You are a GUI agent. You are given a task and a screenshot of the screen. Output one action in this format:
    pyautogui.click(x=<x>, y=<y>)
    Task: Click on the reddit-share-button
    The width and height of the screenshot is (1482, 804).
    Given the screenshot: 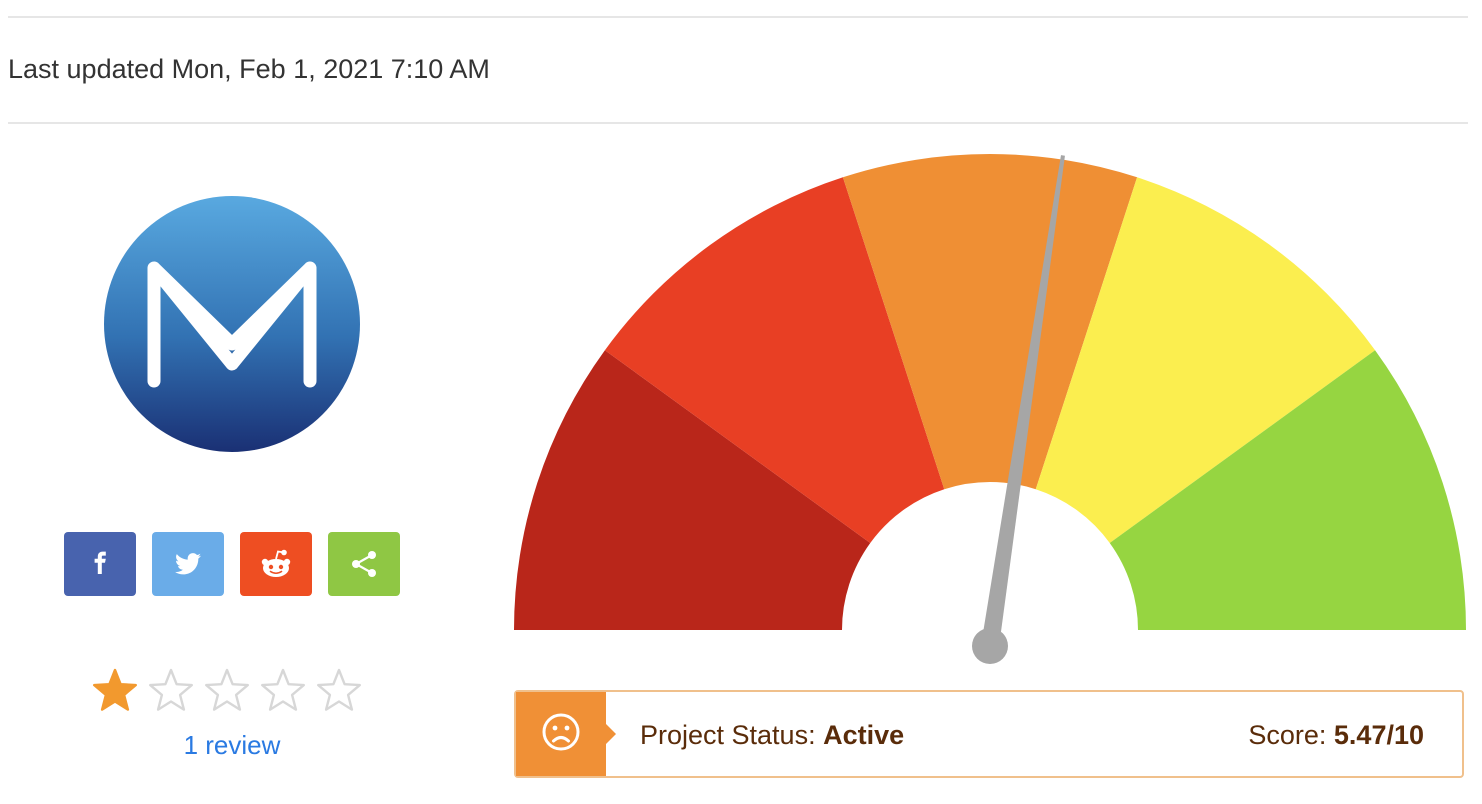 What is the action you would take?
    pyautogui.click(x=276, y=564)
    